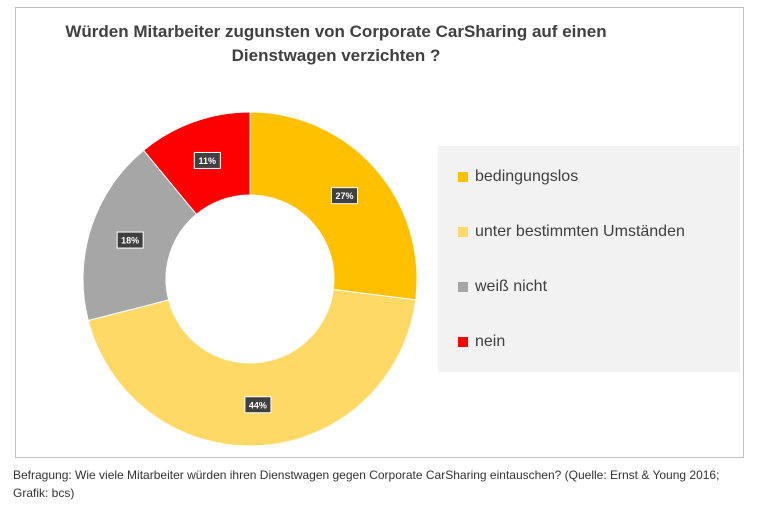  What do you see at coordinates (490, 341) in the screenshot?
I see `legend-label: nein` at bounding box center [490, 341].